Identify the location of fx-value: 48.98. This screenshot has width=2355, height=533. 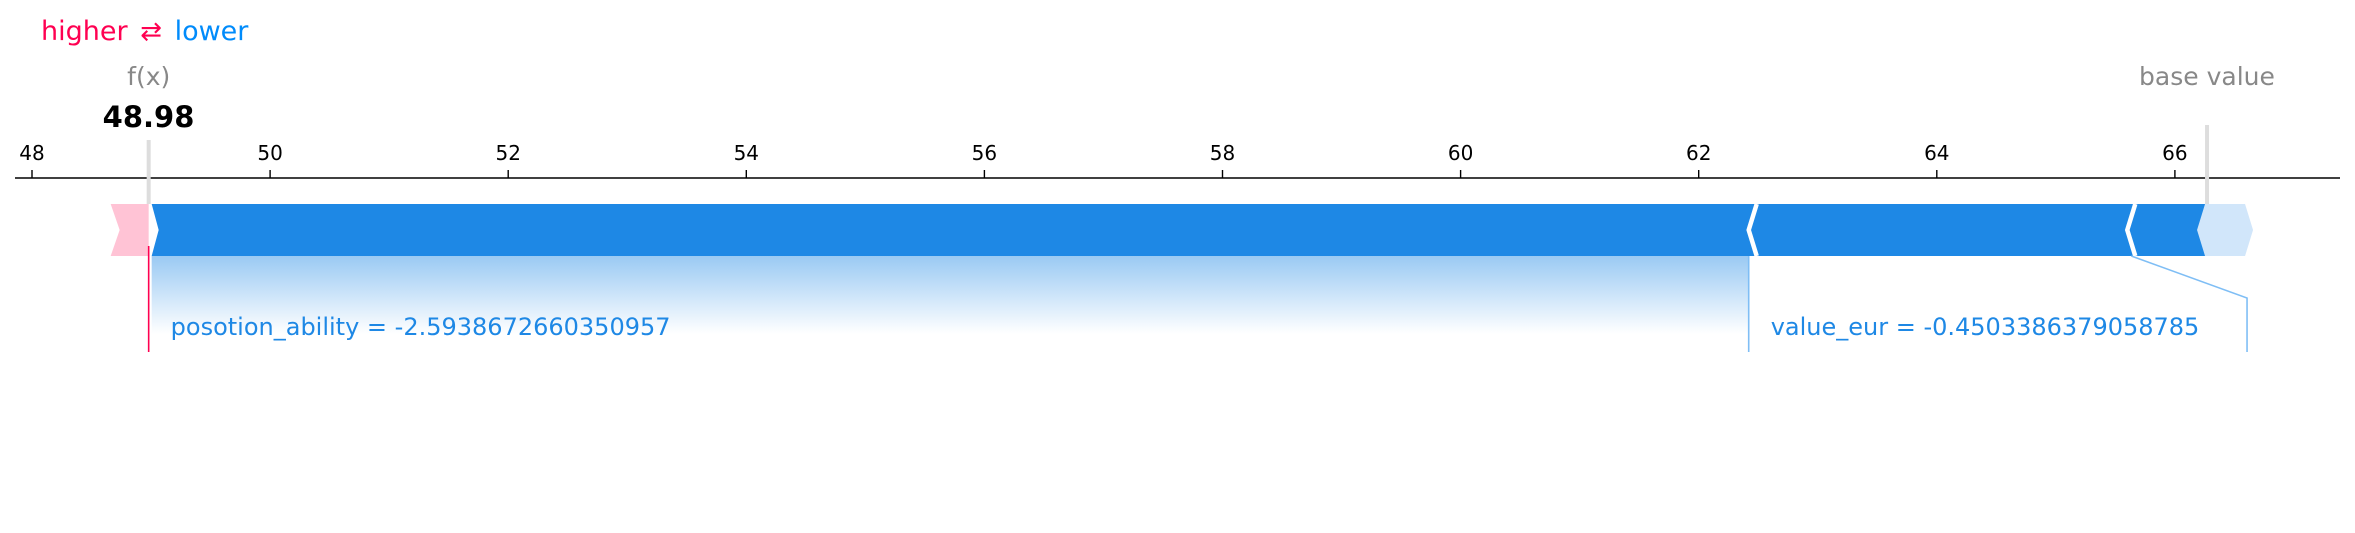
(148, 117).